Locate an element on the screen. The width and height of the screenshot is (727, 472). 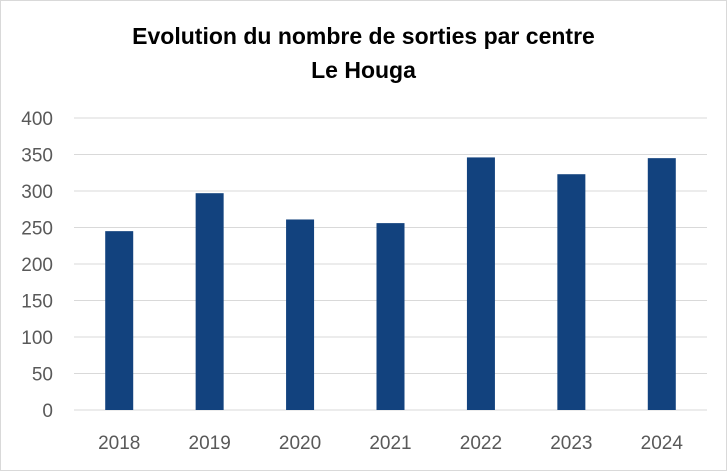
y-tick-label: 300 is located at coordinates (37, 192).